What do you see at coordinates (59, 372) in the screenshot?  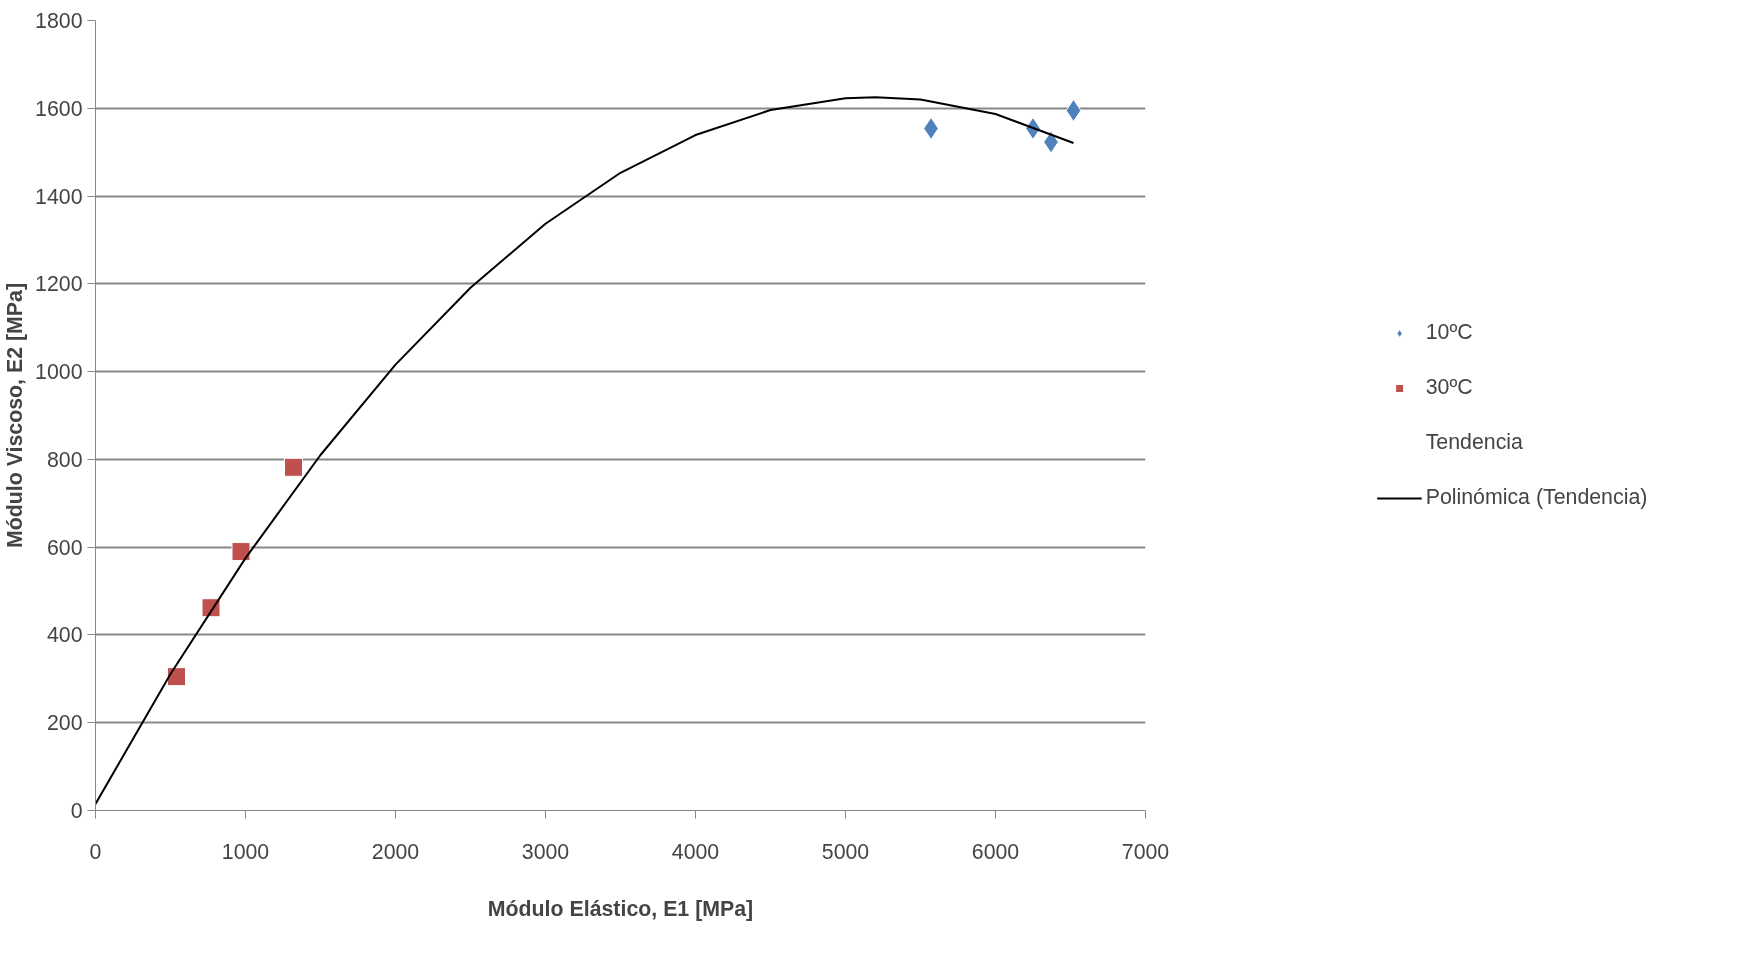 I see `y-tick-label: 1000` at bounding box center [59, 372].